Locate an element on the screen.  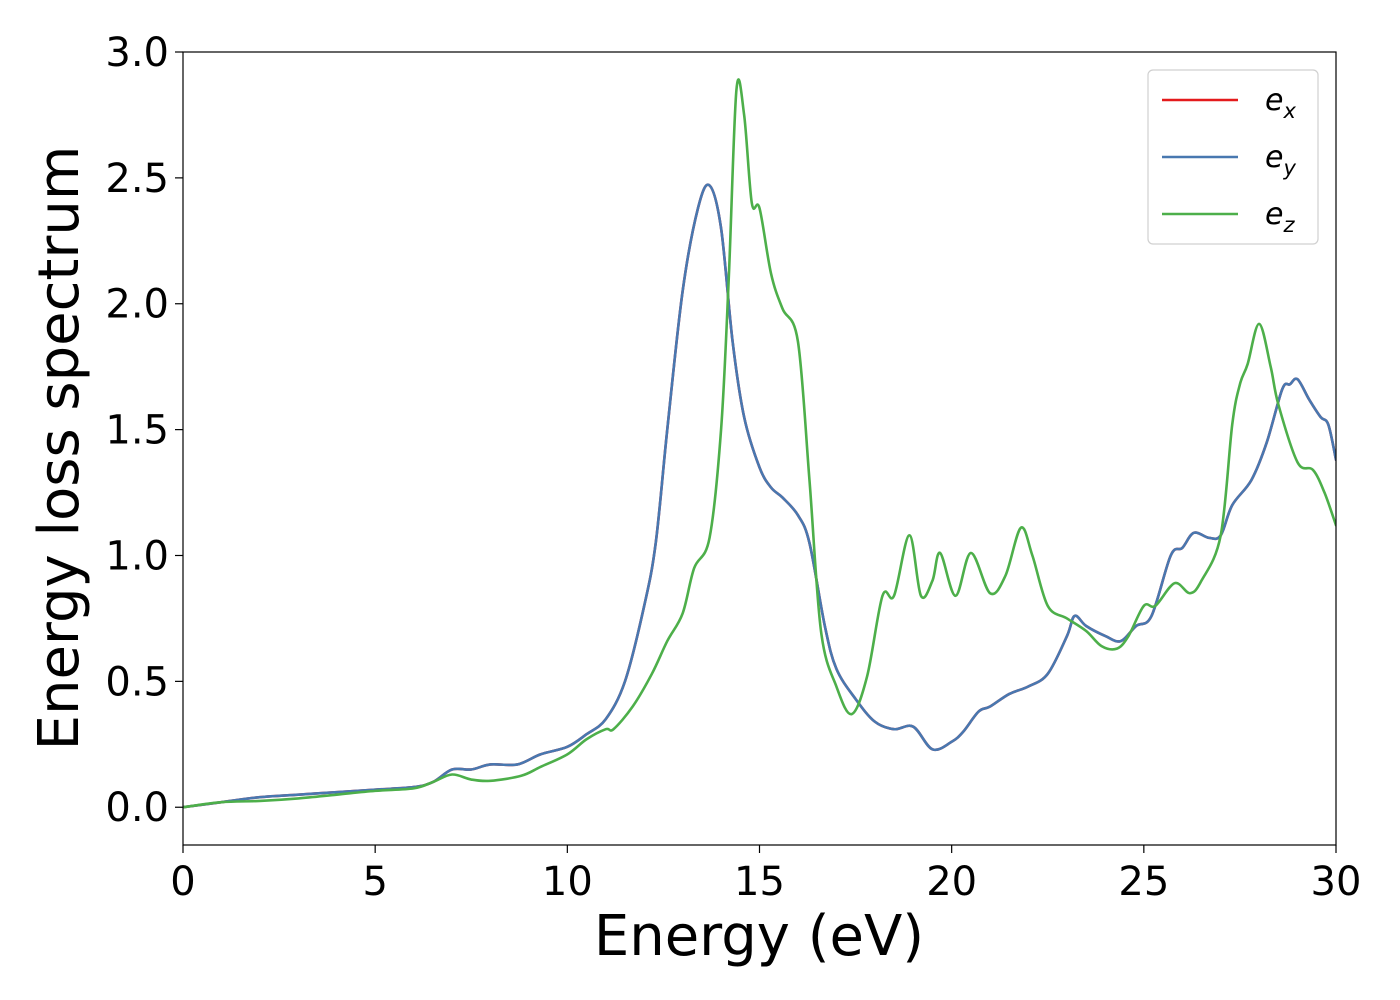
x-tick-label: 0 is located at coordinates (182, 882).